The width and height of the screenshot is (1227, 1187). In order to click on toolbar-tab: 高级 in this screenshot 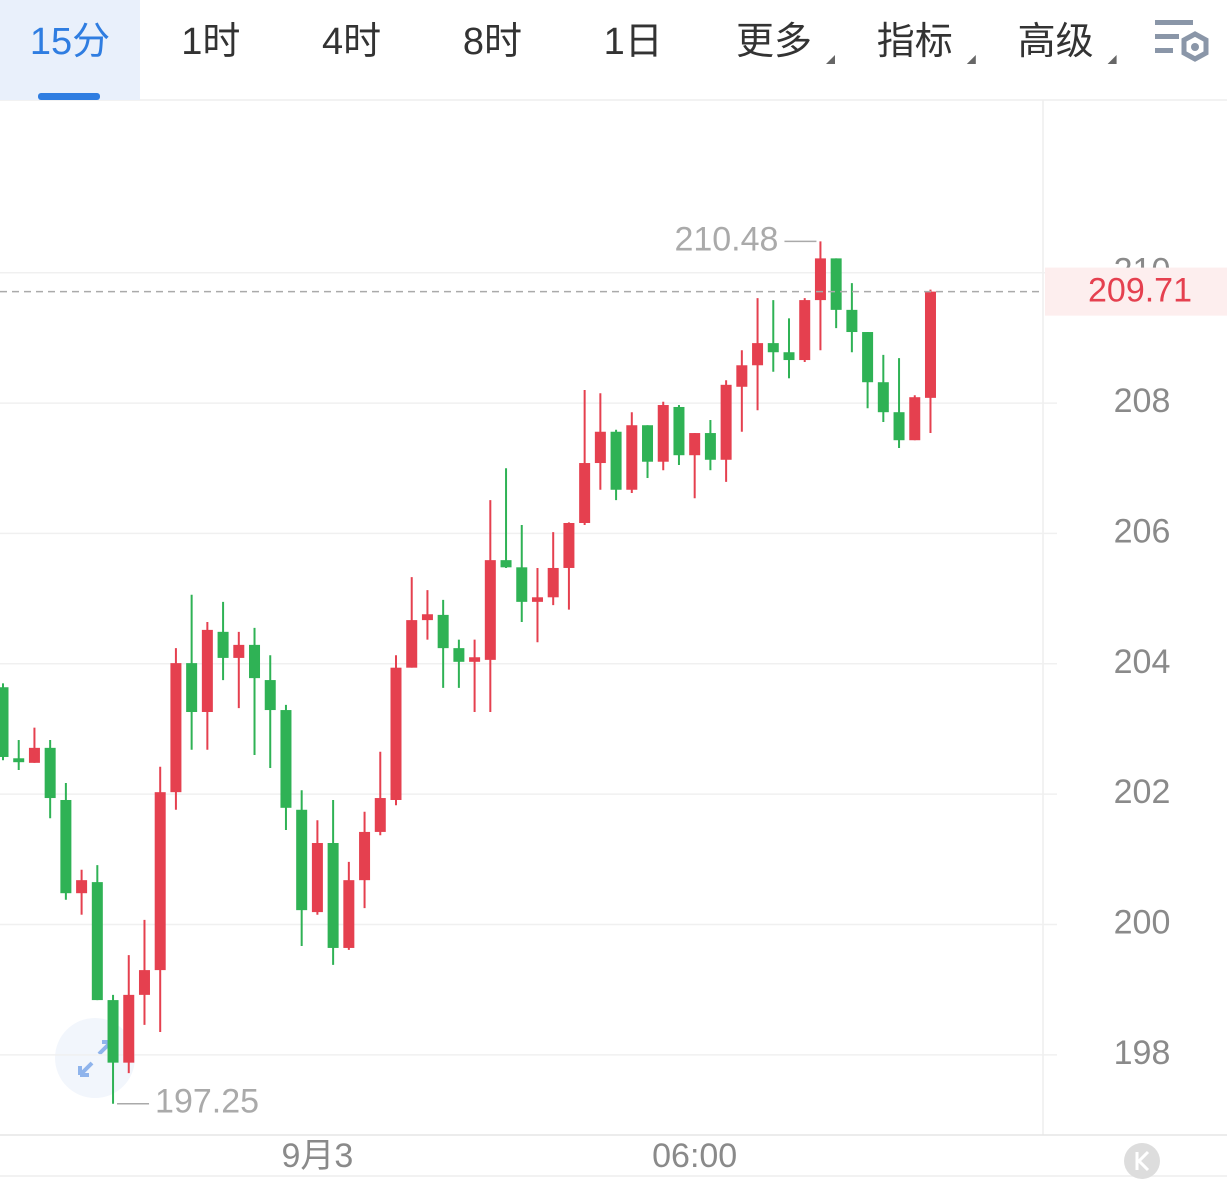, I will do `click(1056, 42)`.